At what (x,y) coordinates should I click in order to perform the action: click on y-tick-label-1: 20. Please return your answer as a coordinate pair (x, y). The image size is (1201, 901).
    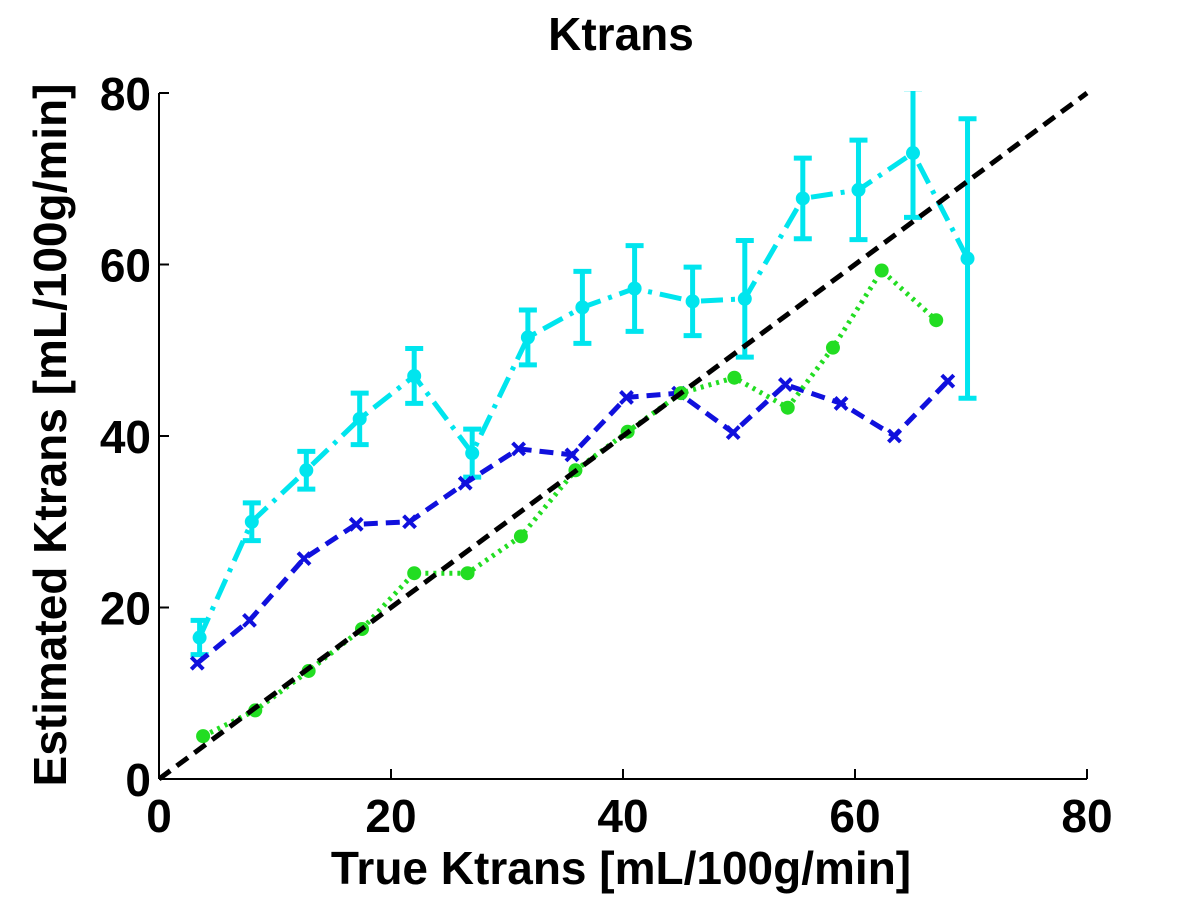
    Looking at the image, I should click on (125, 609).